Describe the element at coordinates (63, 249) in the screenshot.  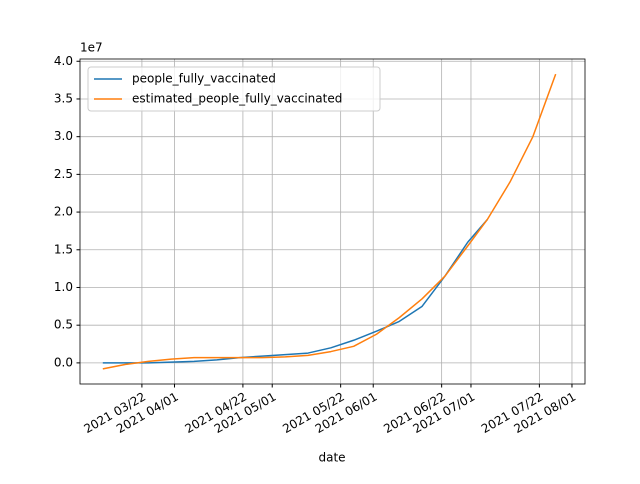
I see `y-tick-label: 1.5` at that location.